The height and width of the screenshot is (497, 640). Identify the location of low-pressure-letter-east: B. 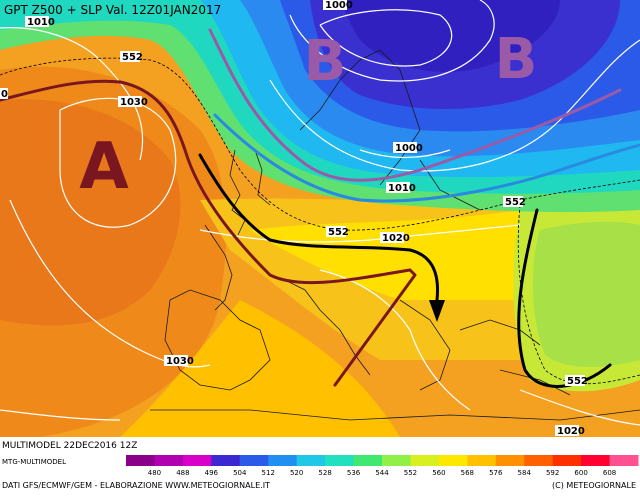
(516, 59).